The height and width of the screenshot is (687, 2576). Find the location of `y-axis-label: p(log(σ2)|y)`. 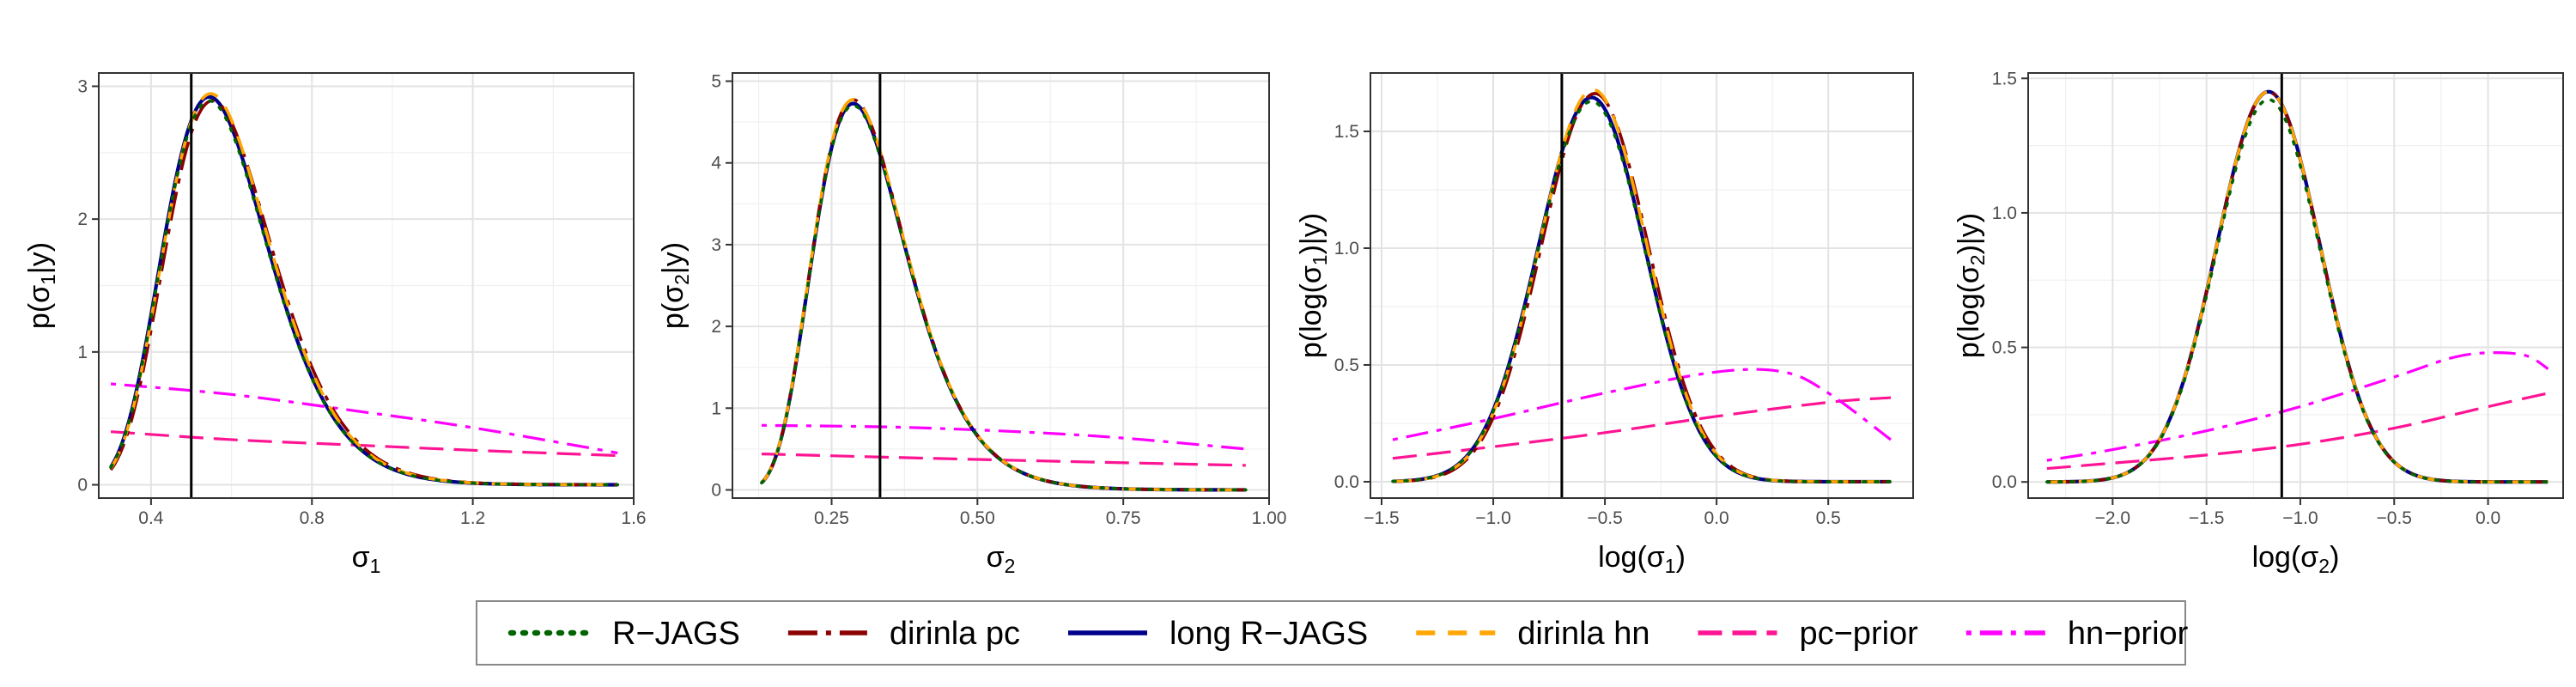

y-axis-label: p(log(σ2)|y) is located at coordinates (1971, 285).